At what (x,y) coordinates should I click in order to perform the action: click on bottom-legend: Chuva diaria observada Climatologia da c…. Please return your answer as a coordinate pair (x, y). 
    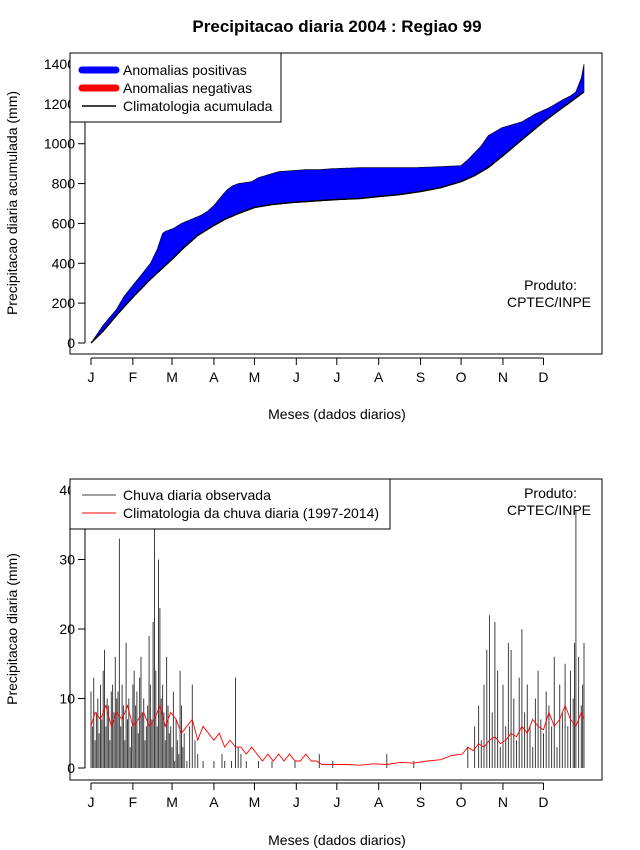
    Looking at the image, I should click on (230, 504).